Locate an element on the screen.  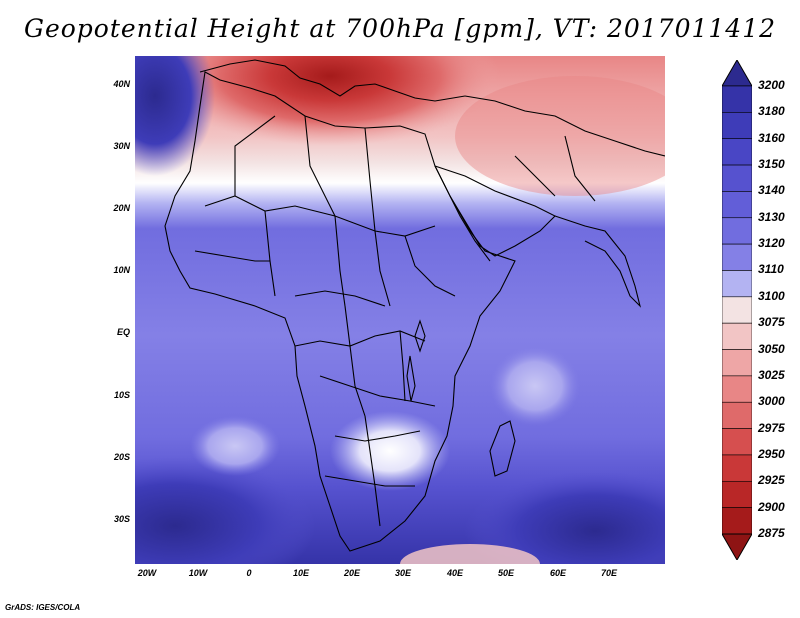
lon-label-10e: 10E is located at coordinates (300, 573).